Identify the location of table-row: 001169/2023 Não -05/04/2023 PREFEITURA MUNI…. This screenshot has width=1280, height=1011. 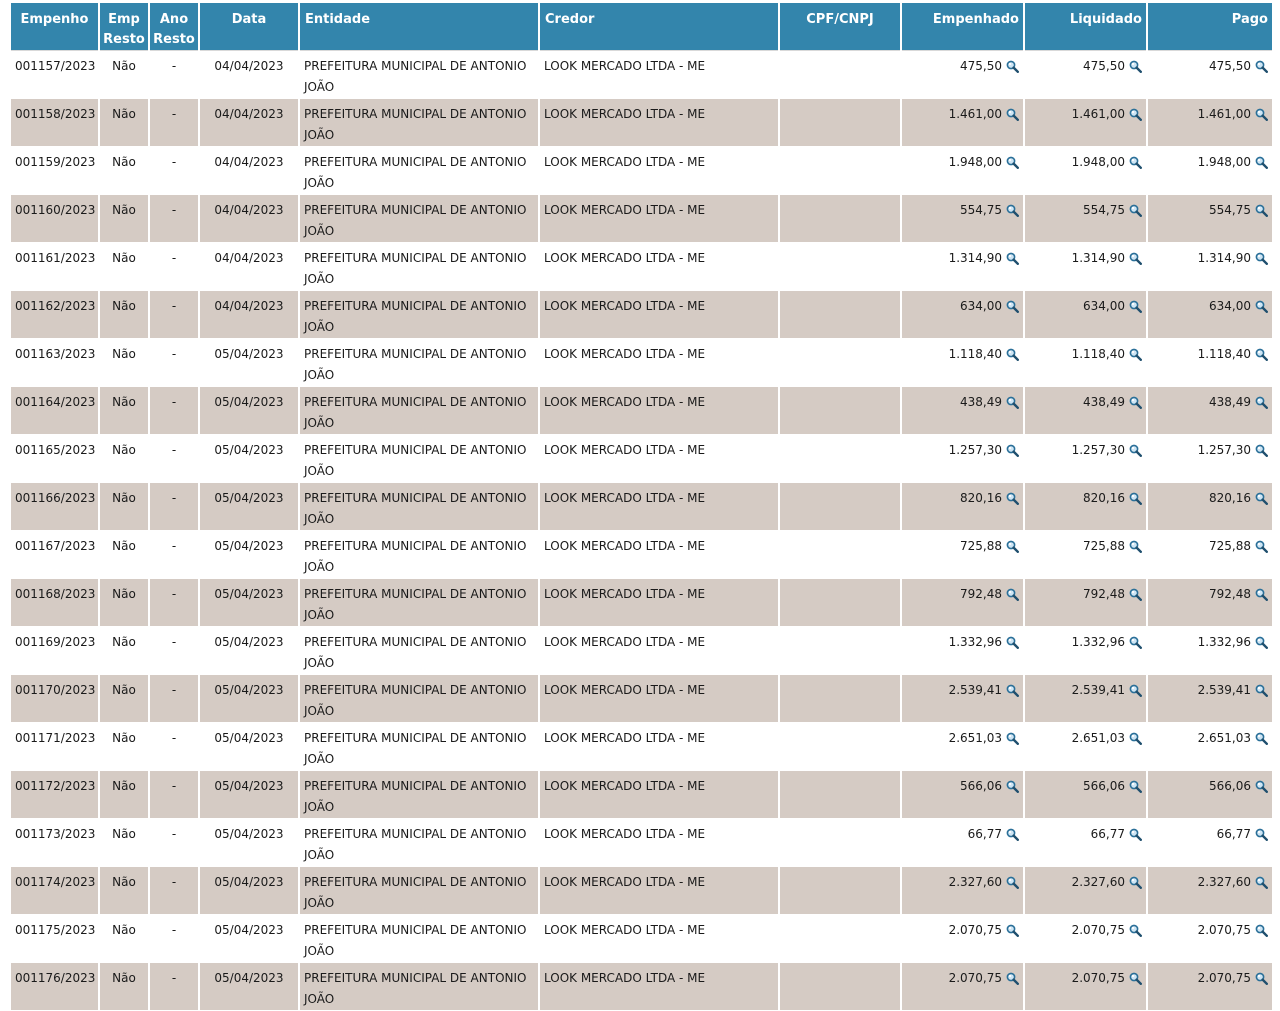
(641, 651).